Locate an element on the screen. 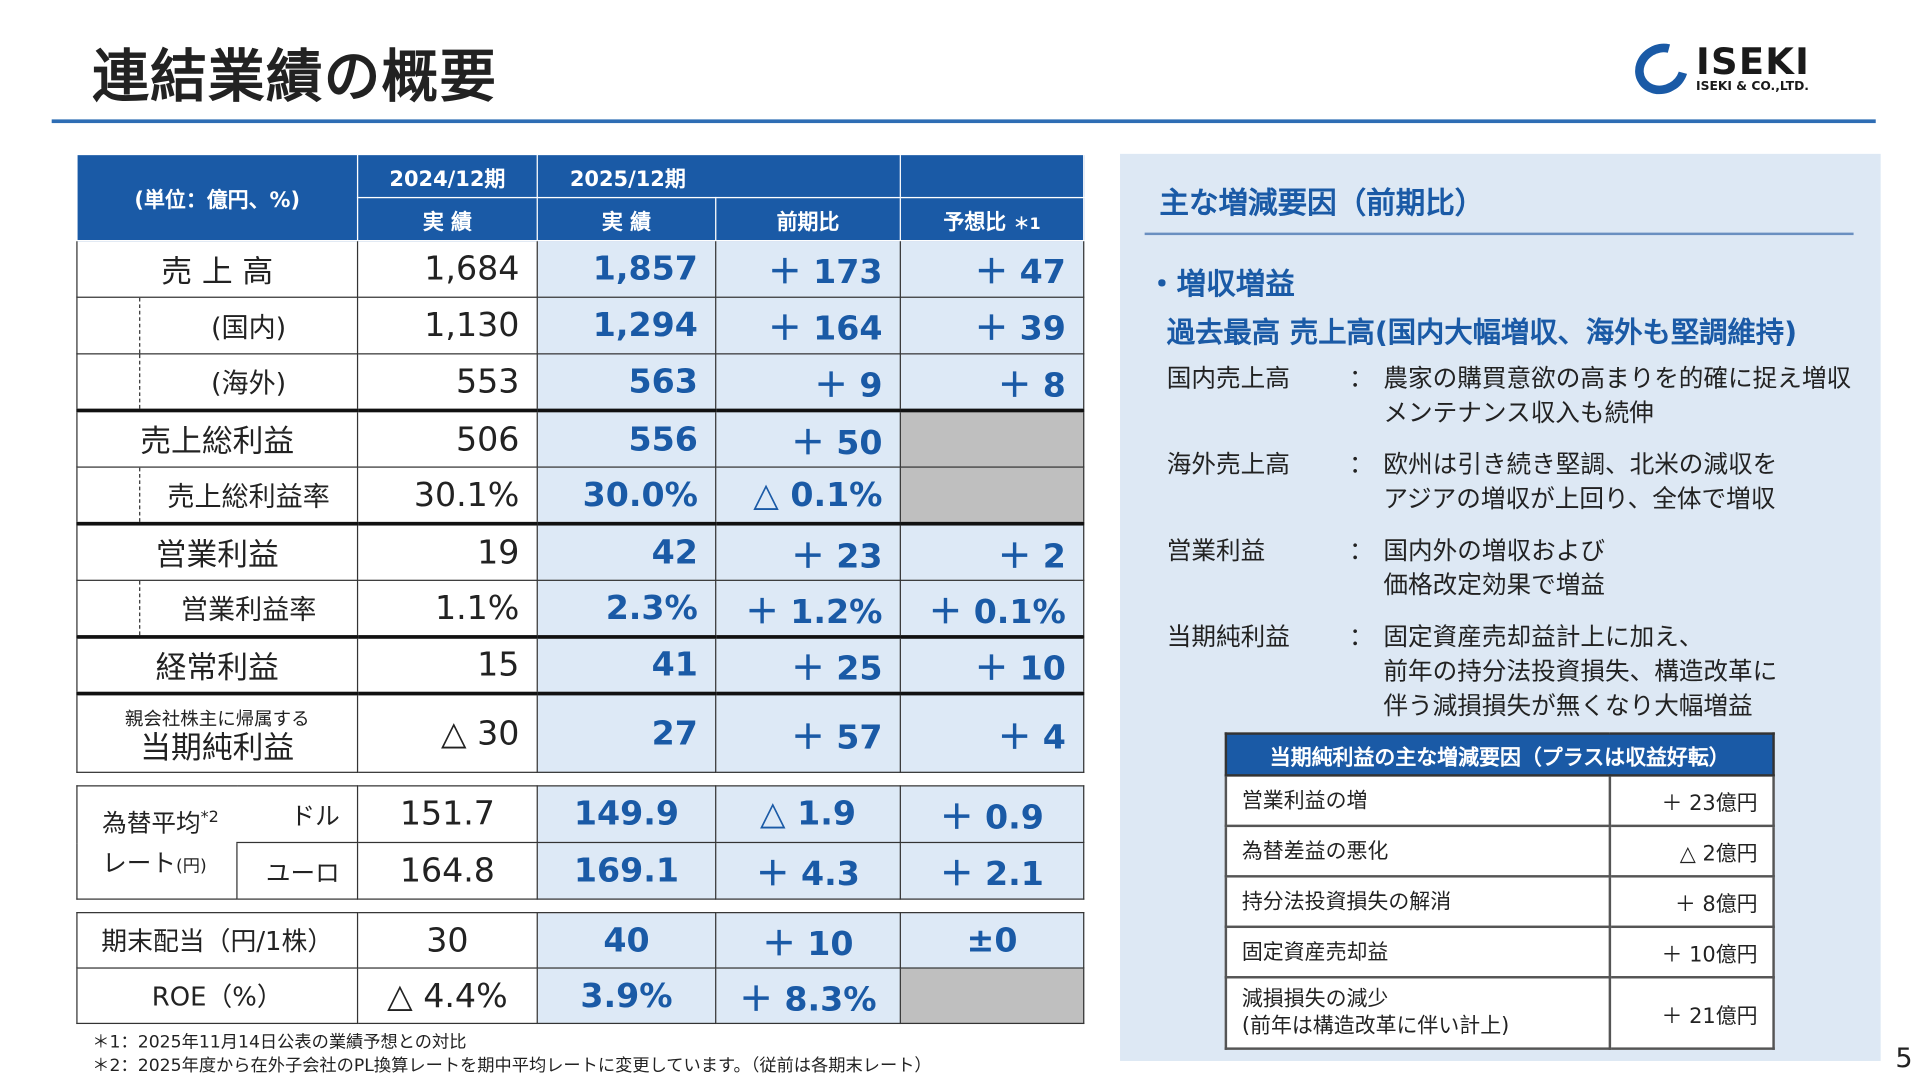 Image resolution: width=1920 pixels, height=1081 pixels. unit-header: (単位：億円、%) is located at coordinates (217, 197).